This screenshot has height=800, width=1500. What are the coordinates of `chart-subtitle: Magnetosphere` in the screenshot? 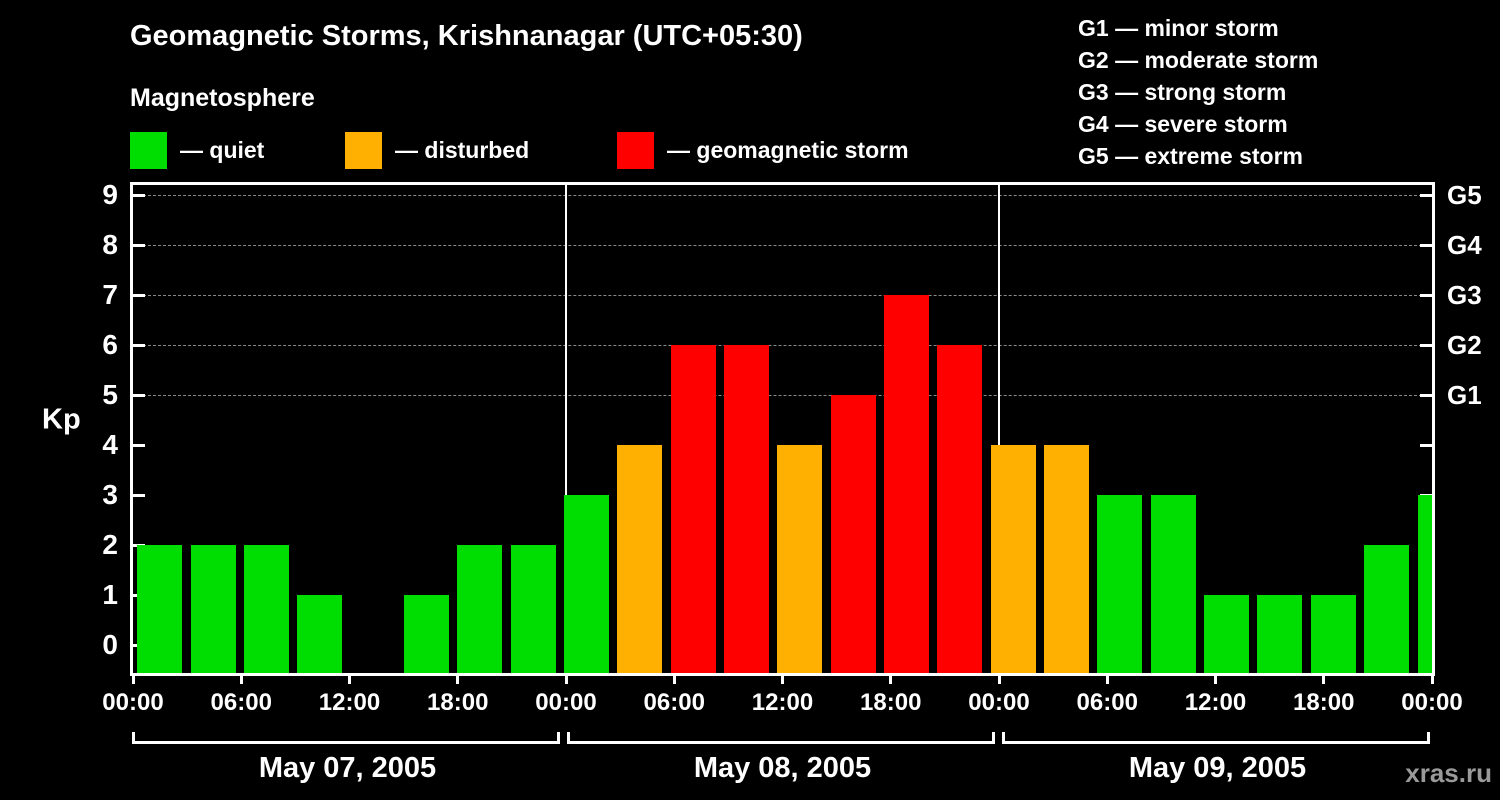 It's located at (222, 98).